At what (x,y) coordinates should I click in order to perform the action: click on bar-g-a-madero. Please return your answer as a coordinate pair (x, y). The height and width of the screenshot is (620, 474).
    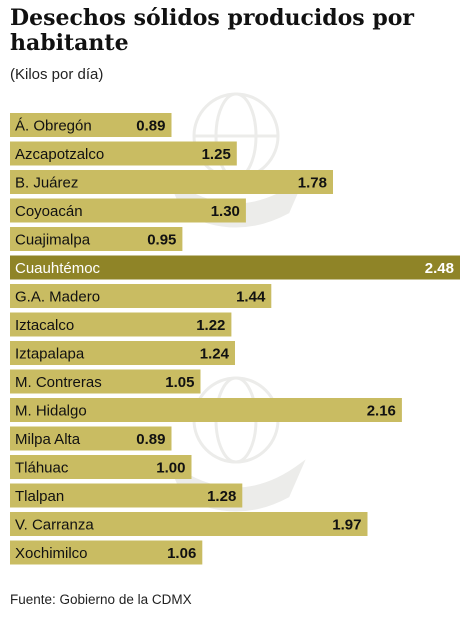
    Looking at the image, I should click on (141, 296).